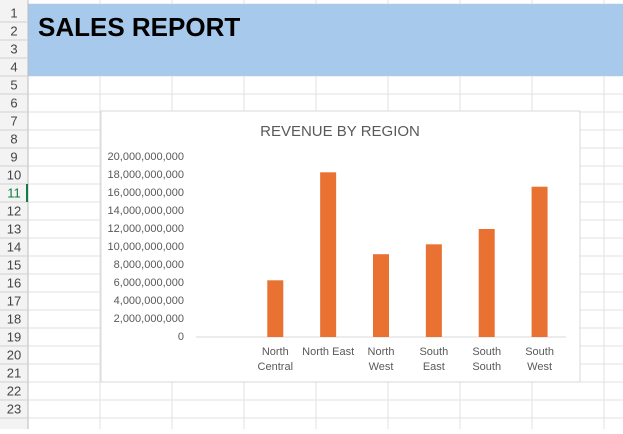 The height and width of the screenshot is (434, 623). What do you see at coordinates (13, 156) in the screenshot?
I see `row-header: 9` at bounding box center [13, 156].